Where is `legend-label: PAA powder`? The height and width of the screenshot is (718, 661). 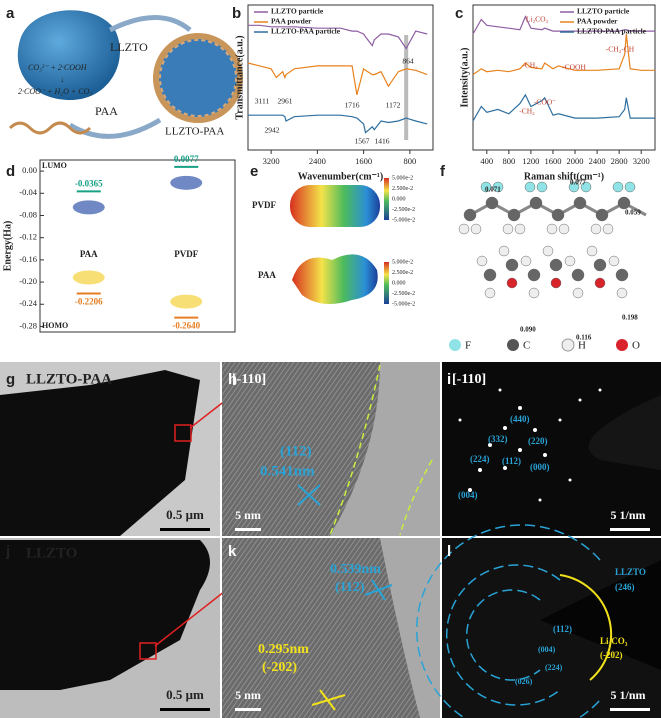 legend-label: PAA powder is located at coordinates (597, 21).